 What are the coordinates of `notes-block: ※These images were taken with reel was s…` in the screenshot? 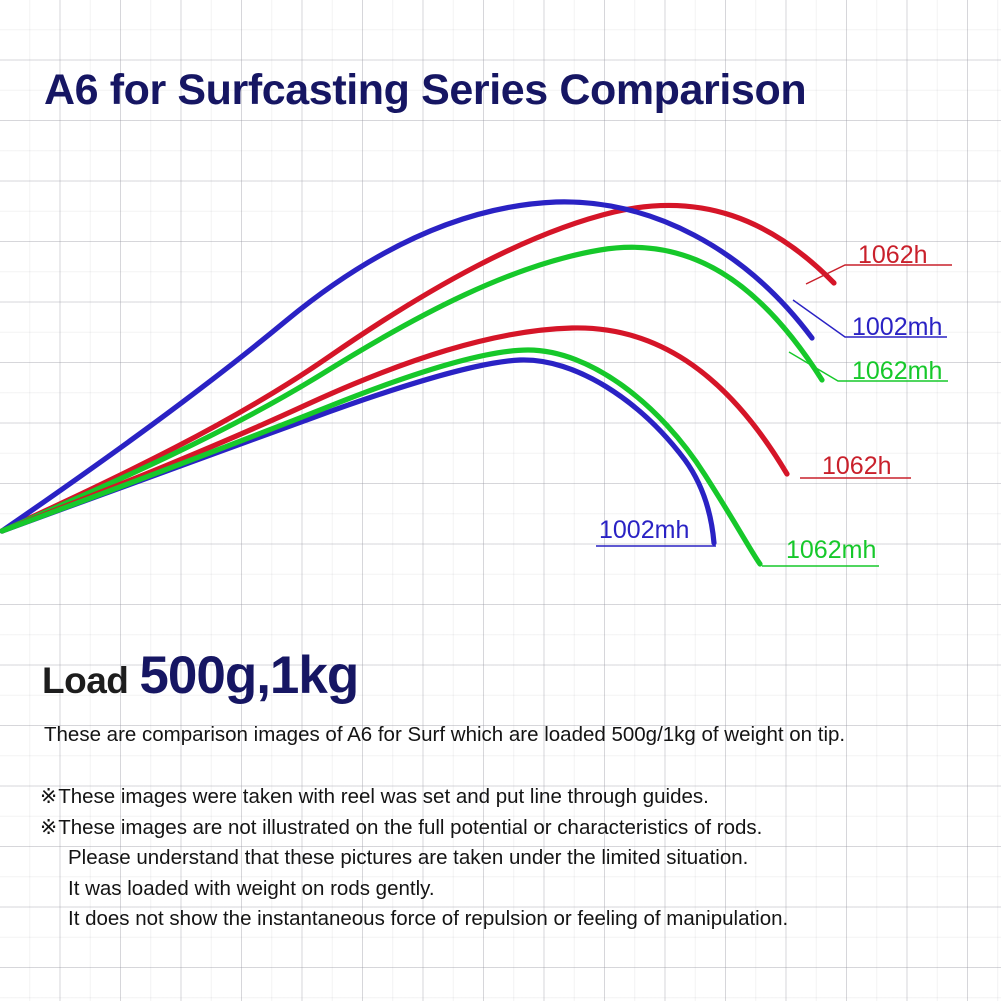 It's located at (414, 858).